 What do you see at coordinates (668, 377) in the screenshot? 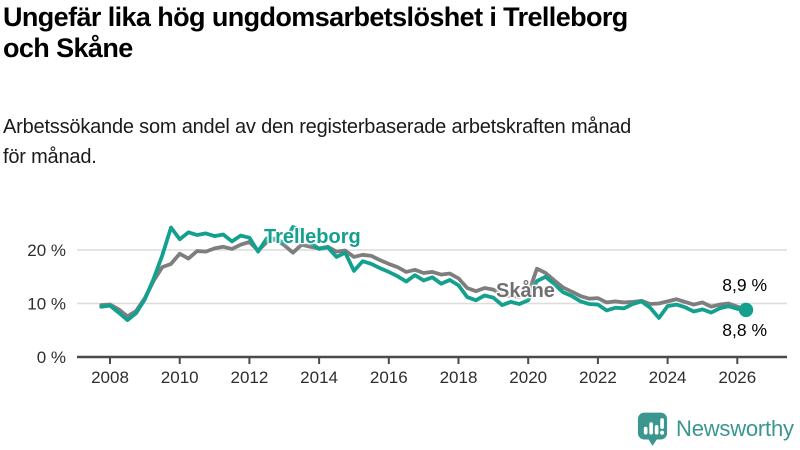
I see `x-axis-tick-label: 2024` at bounding box center [668, 377].